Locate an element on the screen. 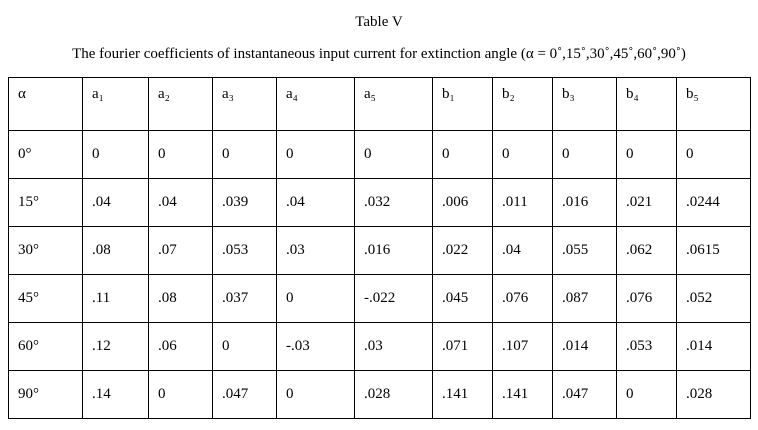 The width and height of the screenshot is (758, 430). table-cell: .07 is located at coordinates (180, 250).